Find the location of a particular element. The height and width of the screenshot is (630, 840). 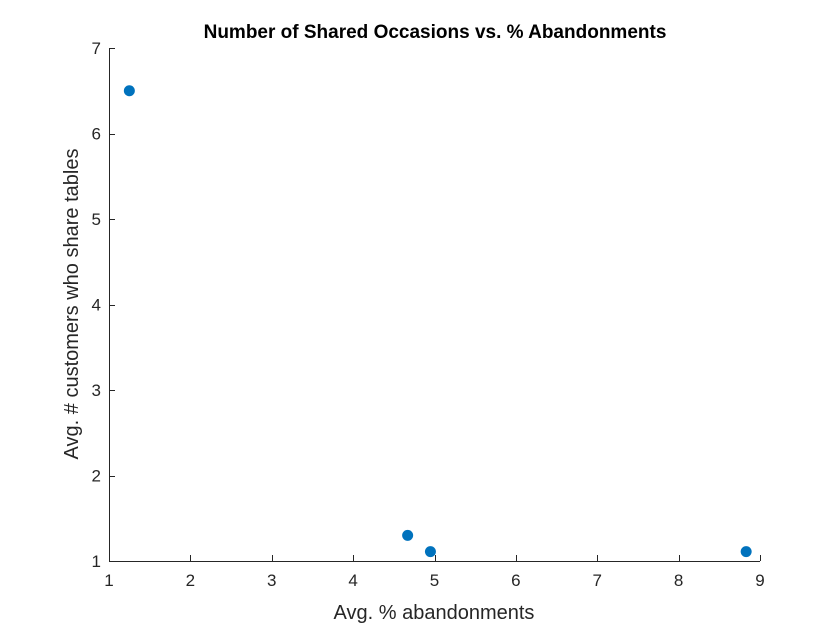

x-tick-label: 1 is located at coordinates (108, 580).